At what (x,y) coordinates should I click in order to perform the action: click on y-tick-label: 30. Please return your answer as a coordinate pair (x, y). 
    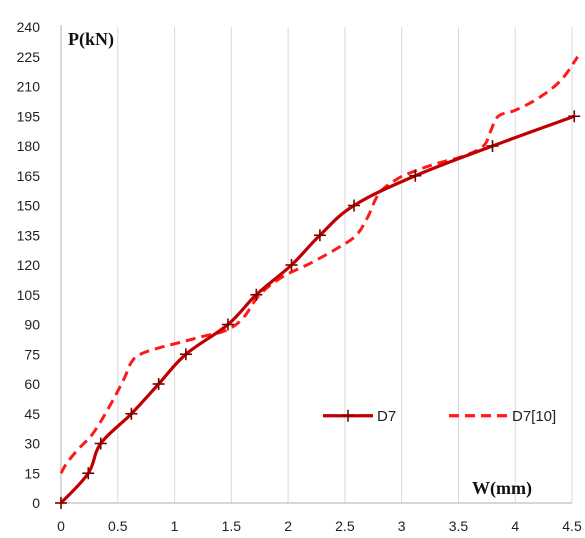
    Looking at the image, I should click on (32, 444).